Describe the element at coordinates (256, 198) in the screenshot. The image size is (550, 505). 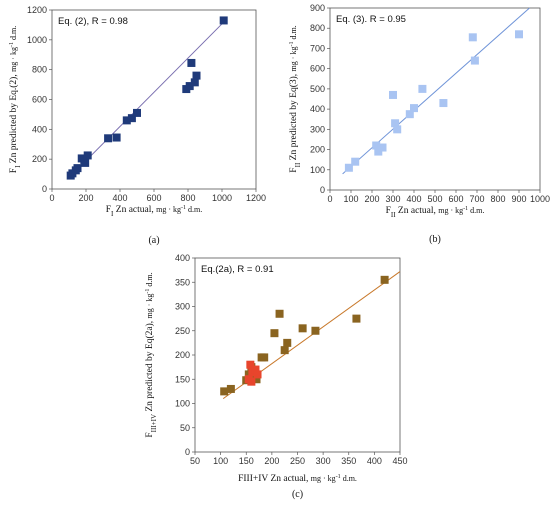
I see `x-tick-label: 1200` at that location.